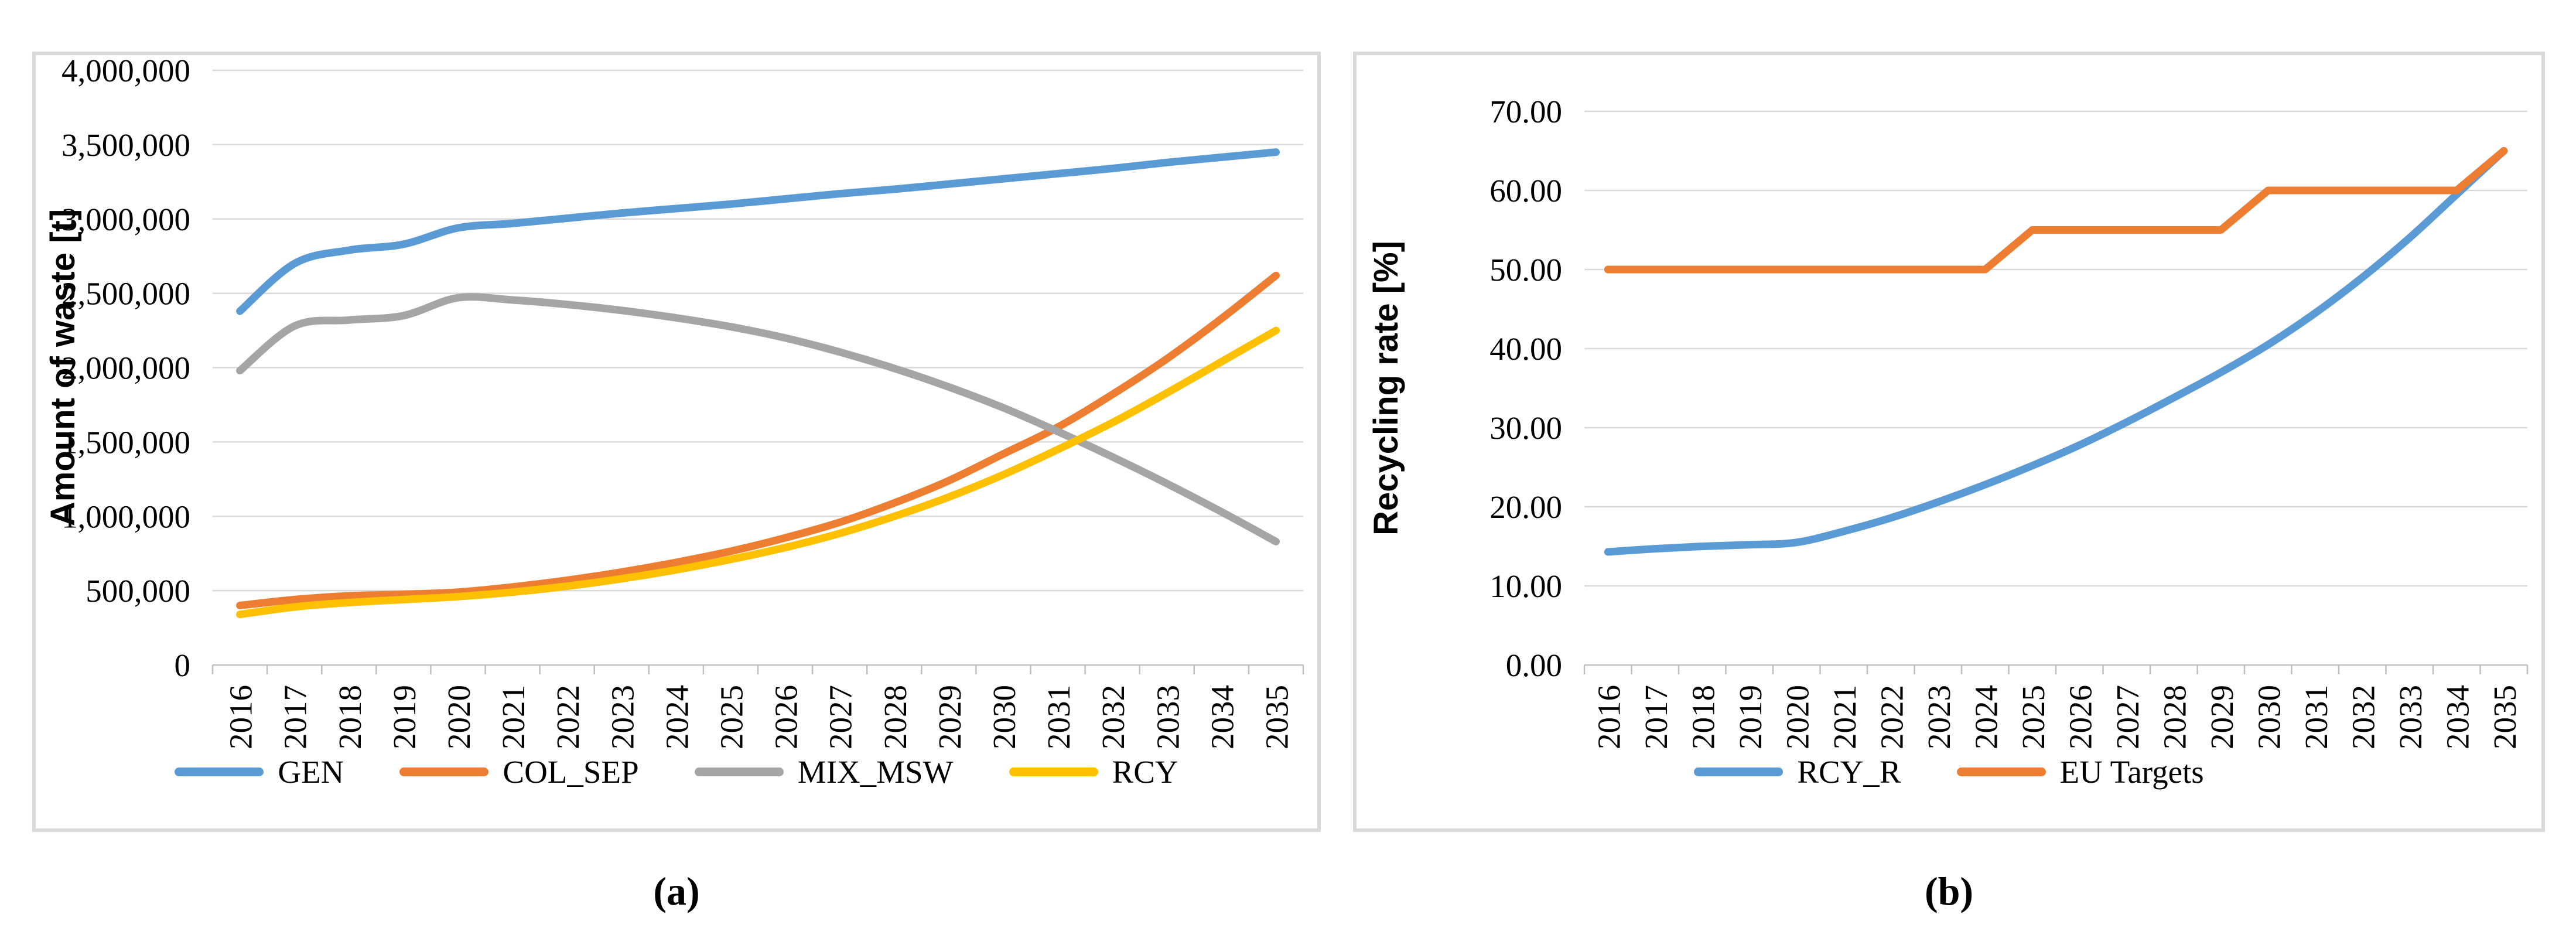 This screenshot has width=2576, height=938. I want to click on y-tick-label: 3,500,000, so click(126, 145).